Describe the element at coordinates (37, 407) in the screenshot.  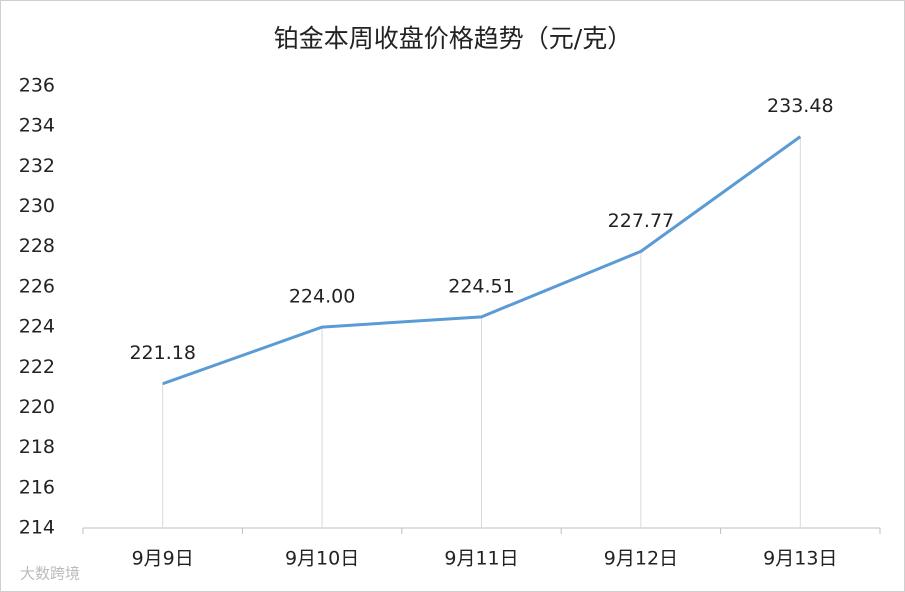
I see `y-tick-label: 220` at that location.